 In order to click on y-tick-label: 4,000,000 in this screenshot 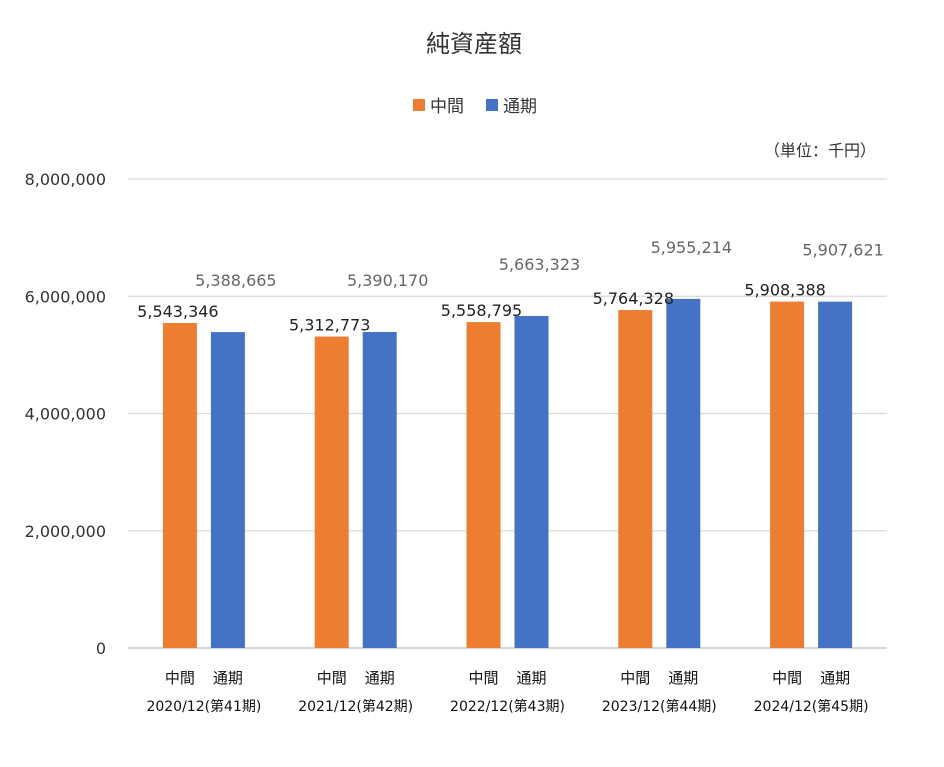, I will do `click(65, 414)`.